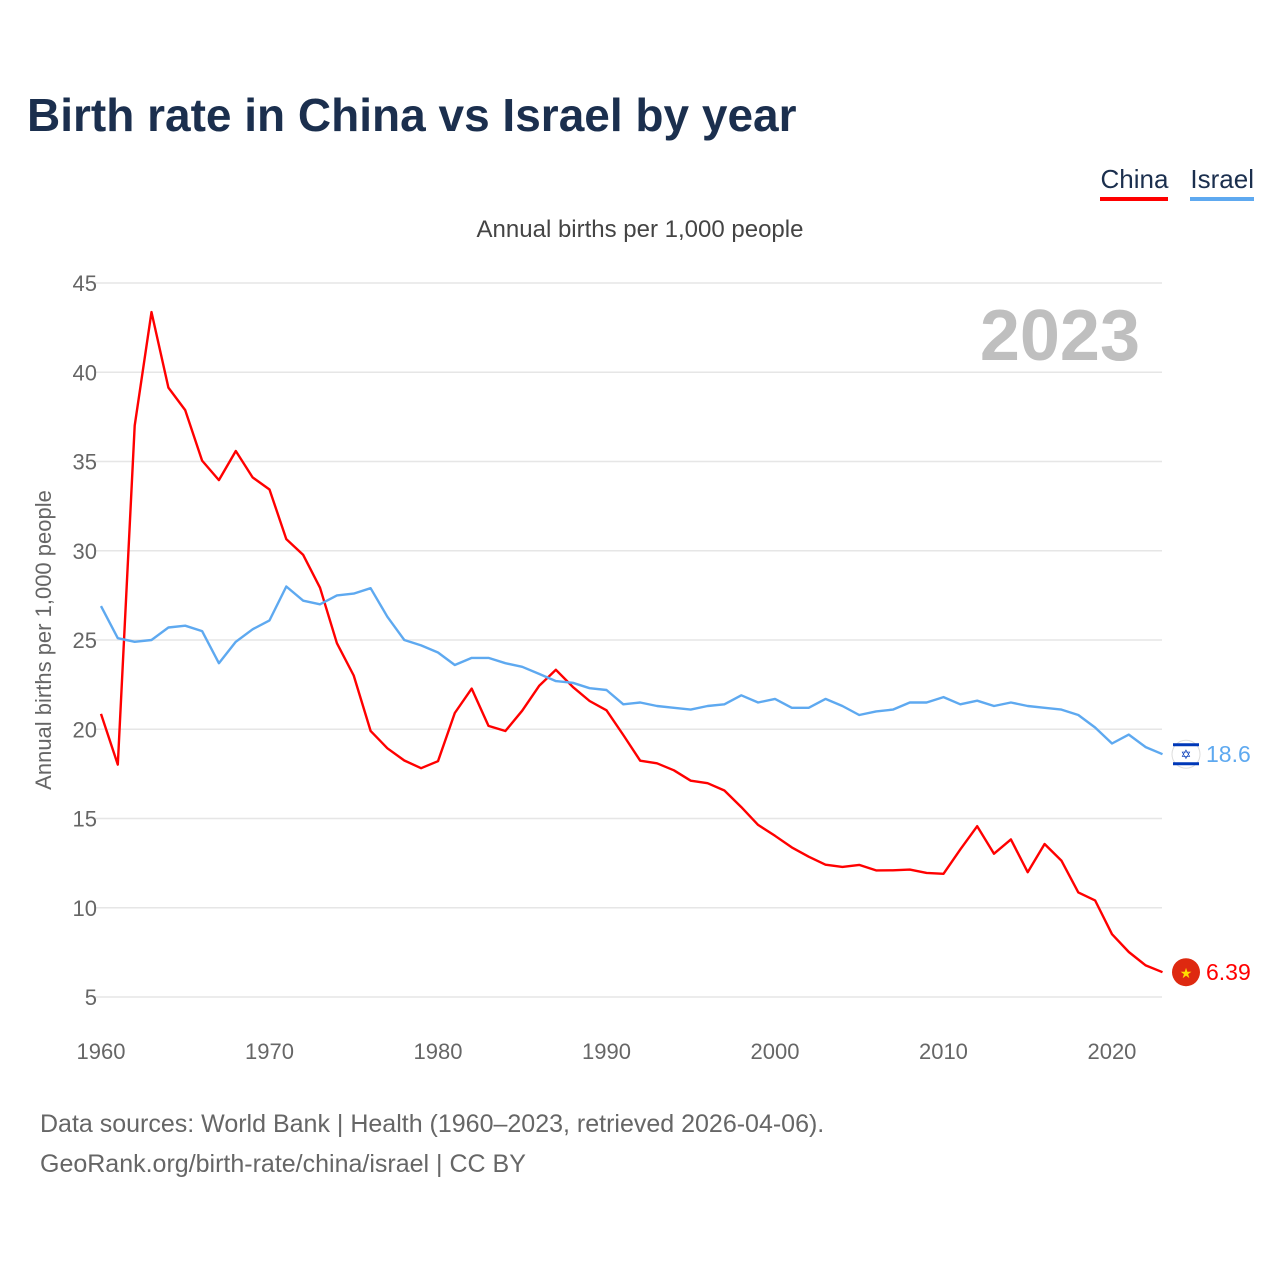  What do you see at coordinates (606, 1051) in the screenshot?
I see `x-tick-label: 1990` at bounding box center [606, 1051].